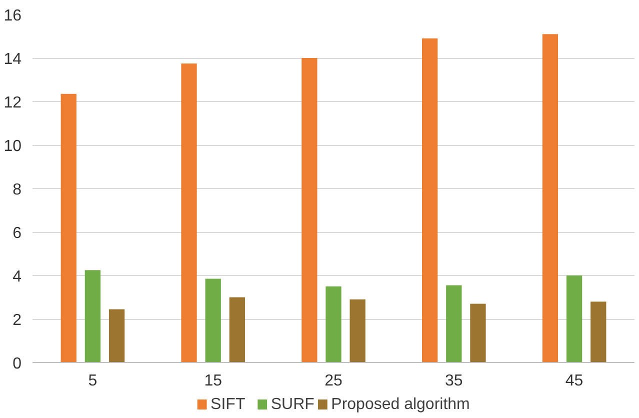 Image resolution: width=639 pixels, height=418 pixels. I want to click on y-tick-label: 2, so click(17, 320).